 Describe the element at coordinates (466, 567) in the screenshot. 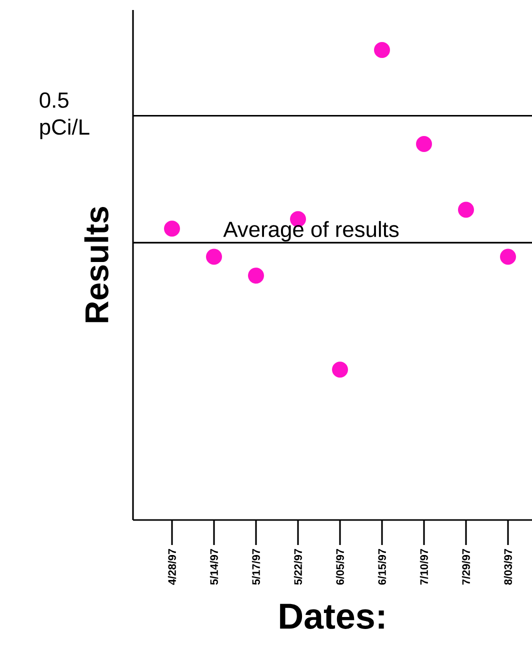

I see `x-tick-label: 7/29/97` at that location.